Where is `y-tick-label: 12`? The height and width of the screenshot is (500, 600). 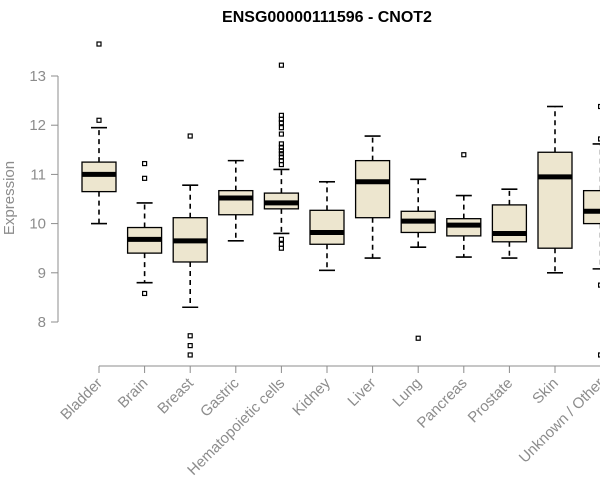
y-tick-label: 12 is located at coordinates (37, 125).